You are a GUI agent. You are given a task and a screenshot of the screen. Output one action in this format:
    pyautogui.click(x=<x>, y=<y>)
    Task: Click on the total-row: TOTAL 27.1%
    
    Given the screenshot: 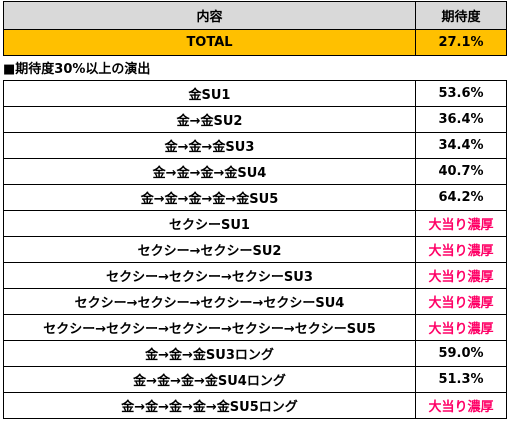 What is the action you would take?
    pyautogui.click(x=255, y=42)
    